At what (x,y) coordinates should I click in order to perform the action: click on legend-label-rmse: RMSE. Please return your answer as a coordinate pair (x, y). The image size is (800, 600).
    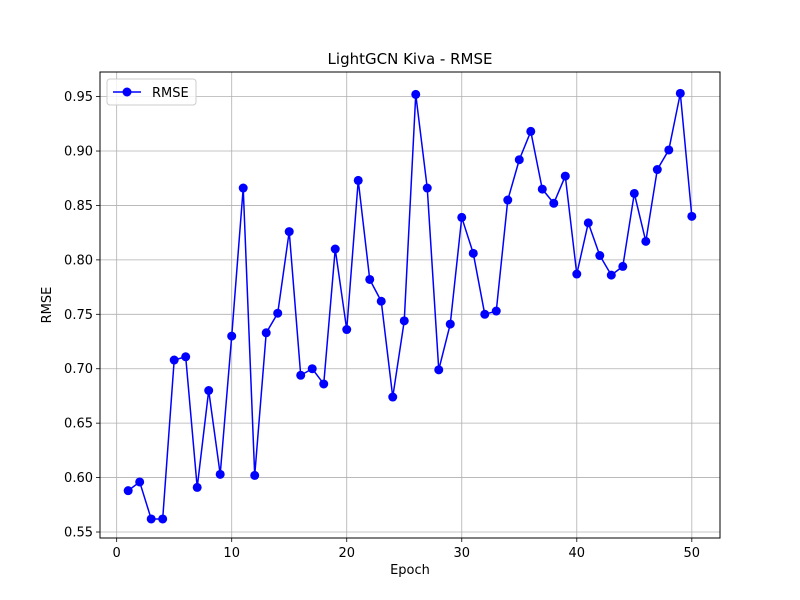
    Looking at the image, I should click on (170, 93).